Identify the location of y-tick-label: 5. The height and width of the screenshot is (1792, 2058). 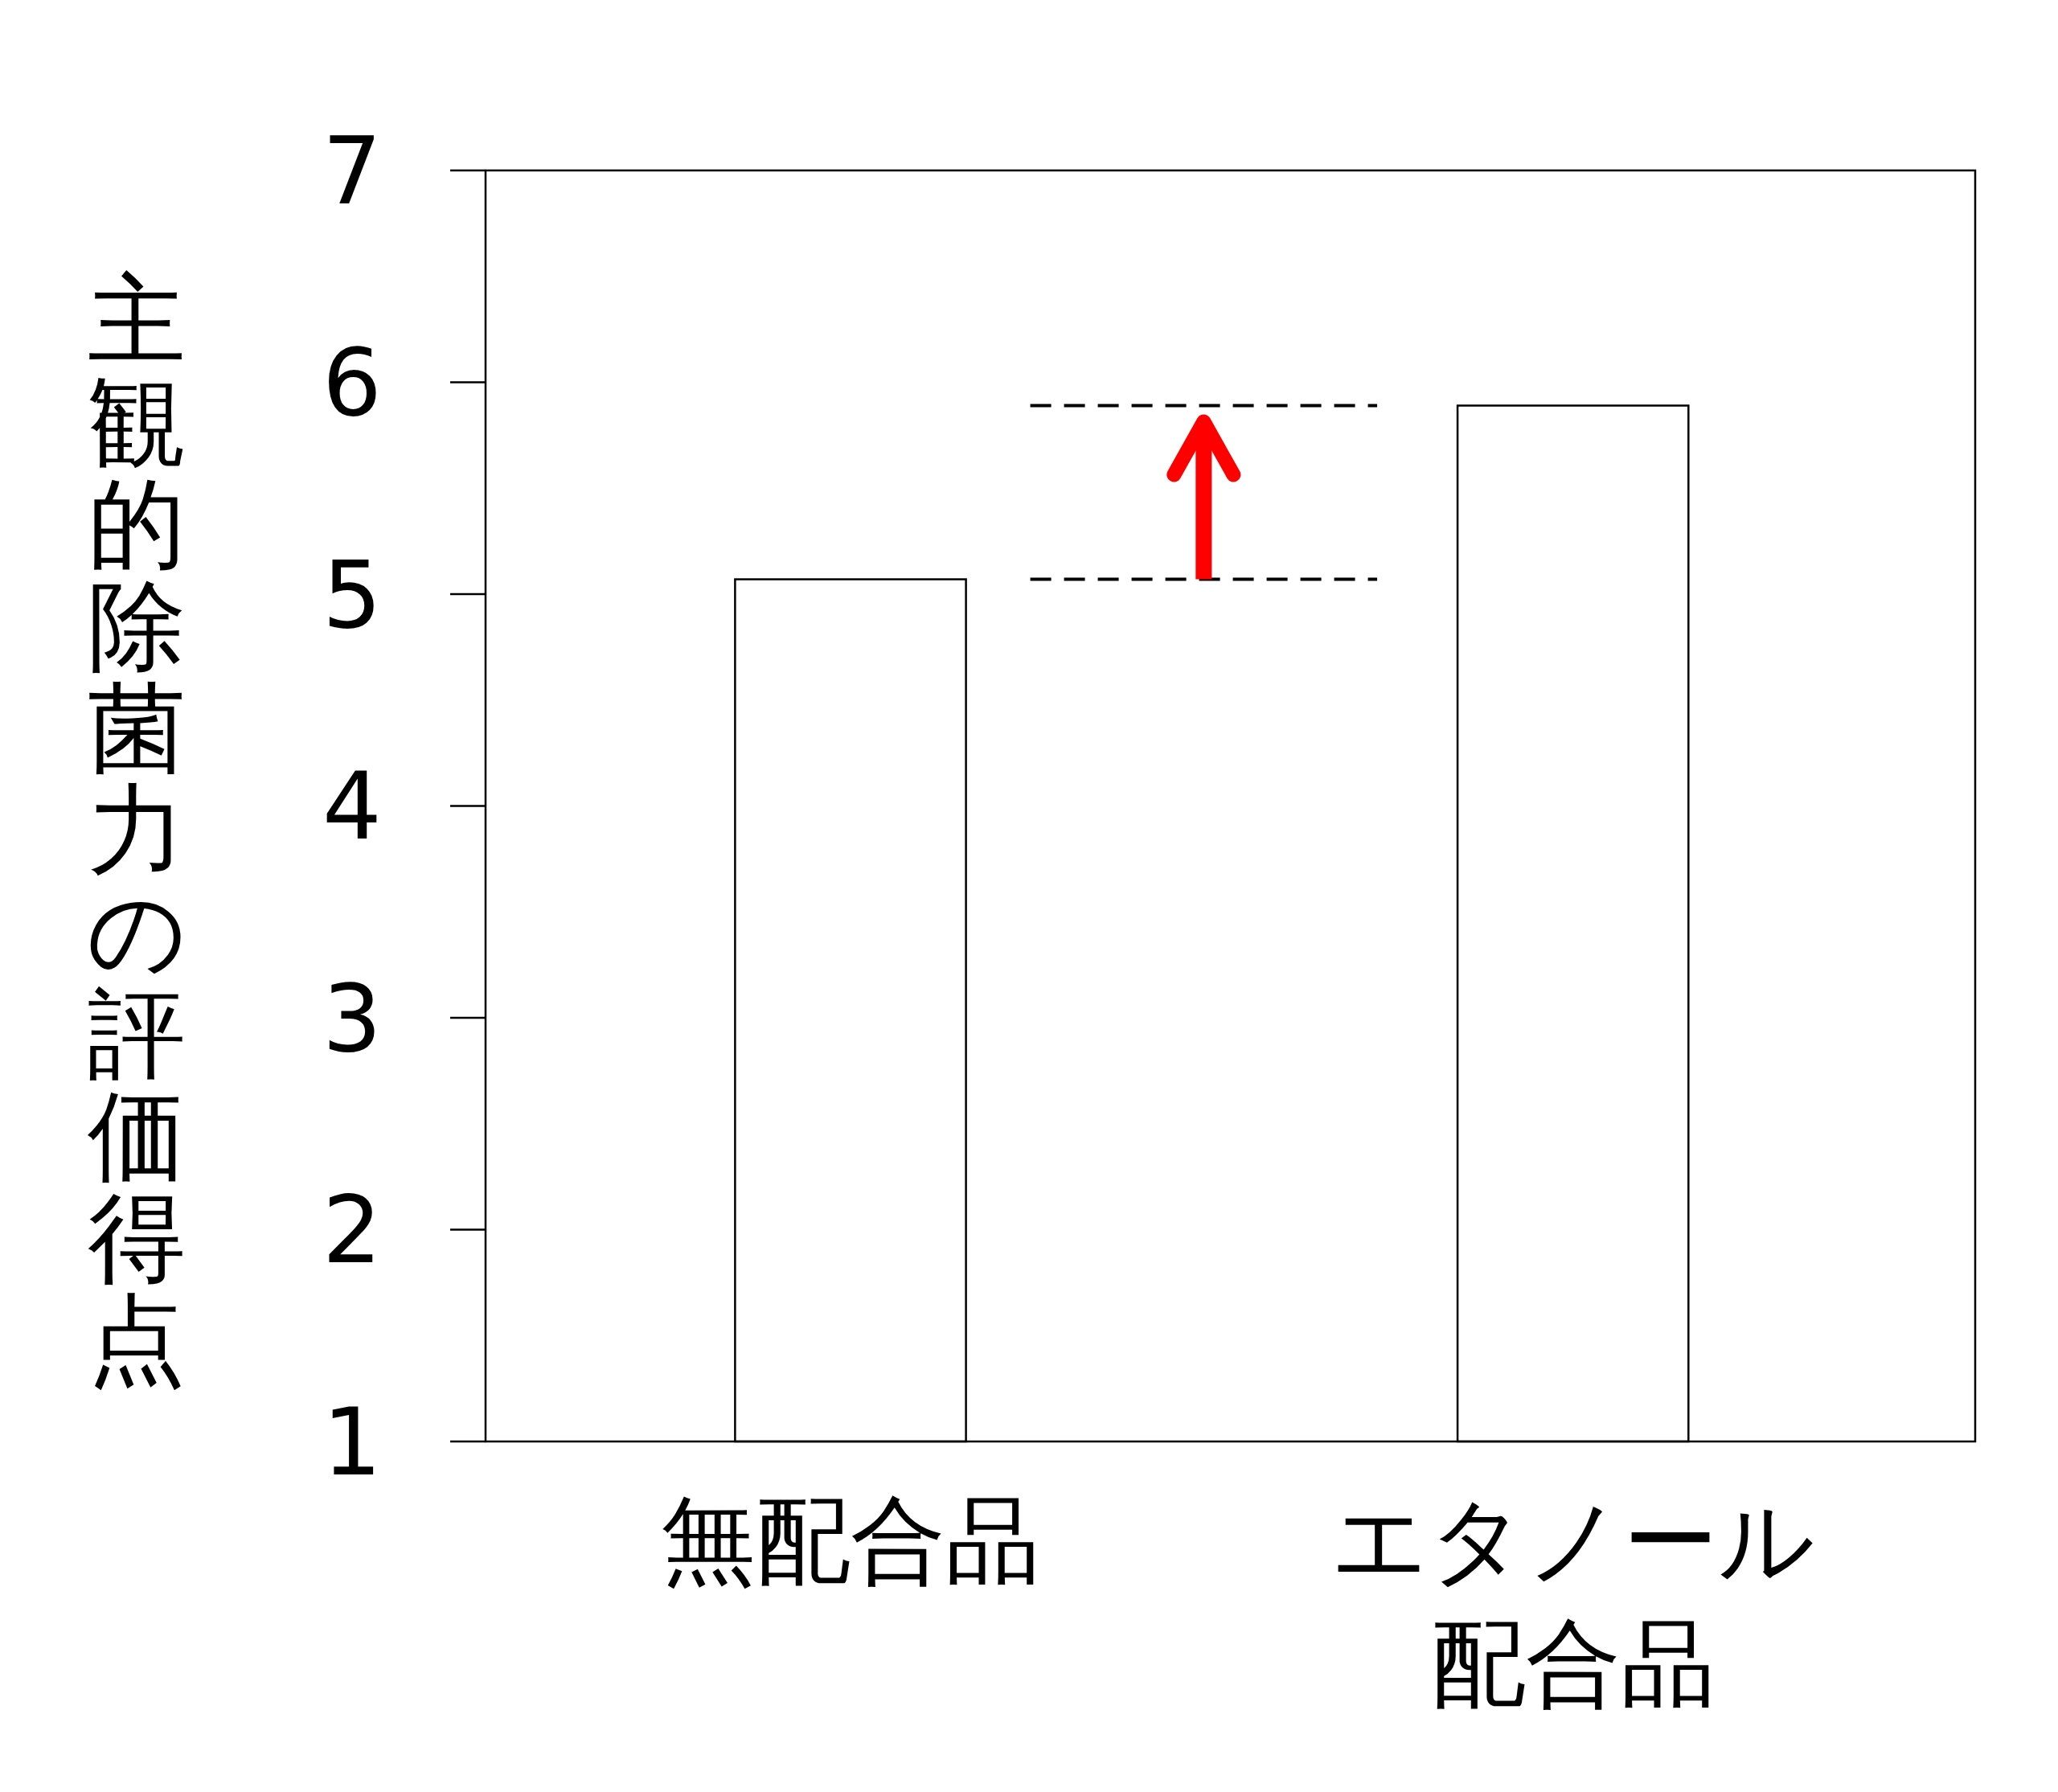
(352, 594).